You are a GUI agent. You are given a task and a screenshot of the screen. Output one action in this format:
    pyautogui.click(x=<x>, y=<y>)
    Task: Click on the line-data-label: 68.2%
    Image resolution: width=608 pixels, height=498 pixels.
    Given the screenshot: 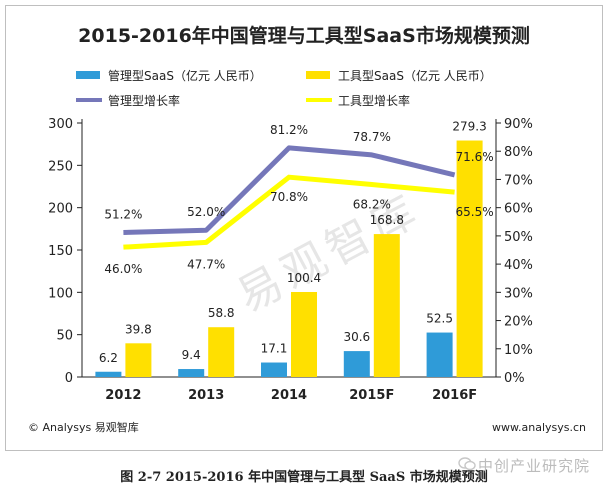 What is the action you would take?
    pyautogui.click(x=372, y=205)
    